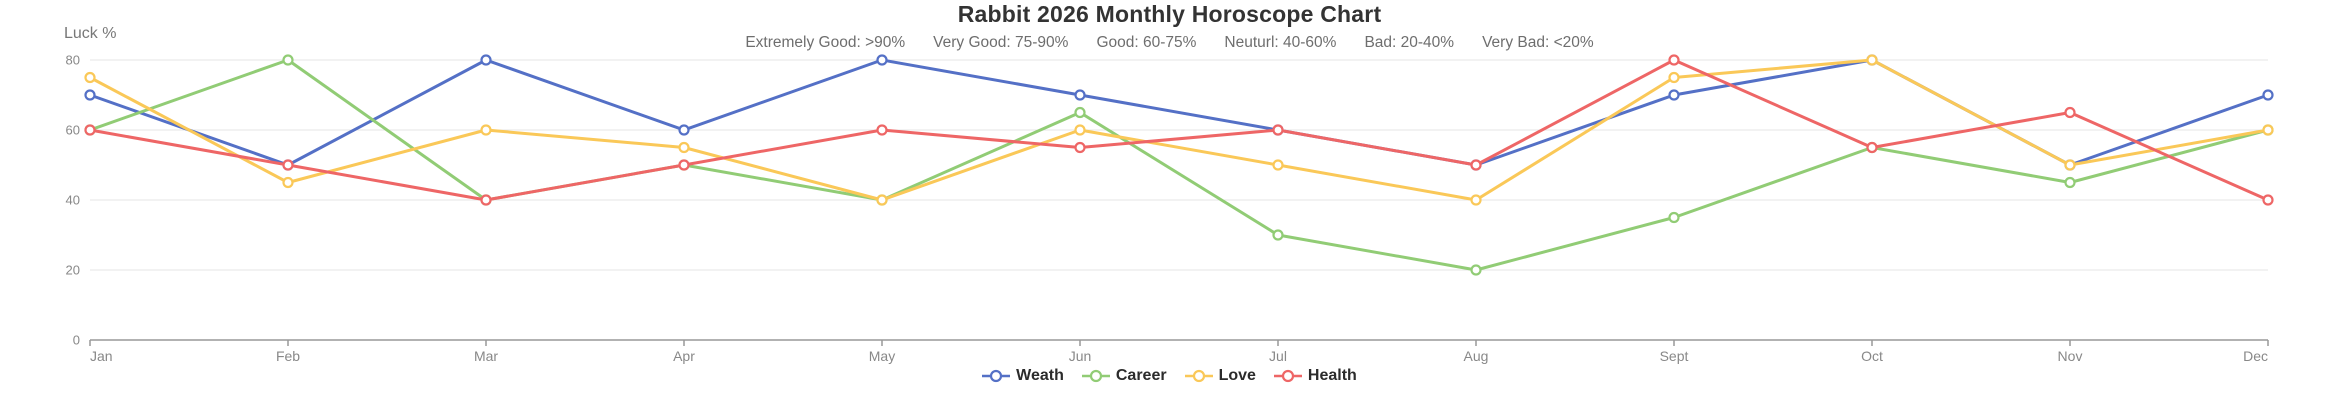 The height and width of the screenshot is (400, 2339). I want to click on x-tick-label: Jan, so click(101, 356).